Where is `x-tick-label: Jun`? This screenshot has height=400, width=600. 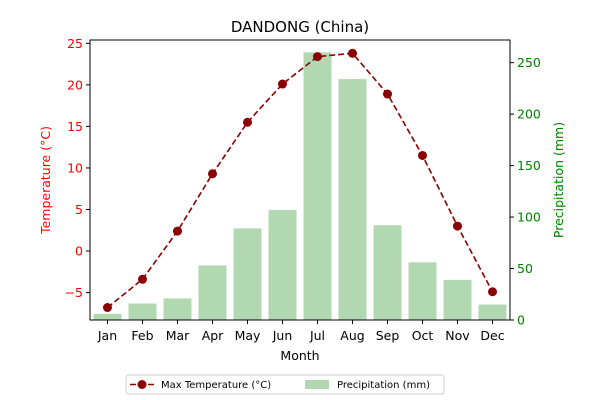
x-tick-label: Jun is located at coordinates (282, 335).